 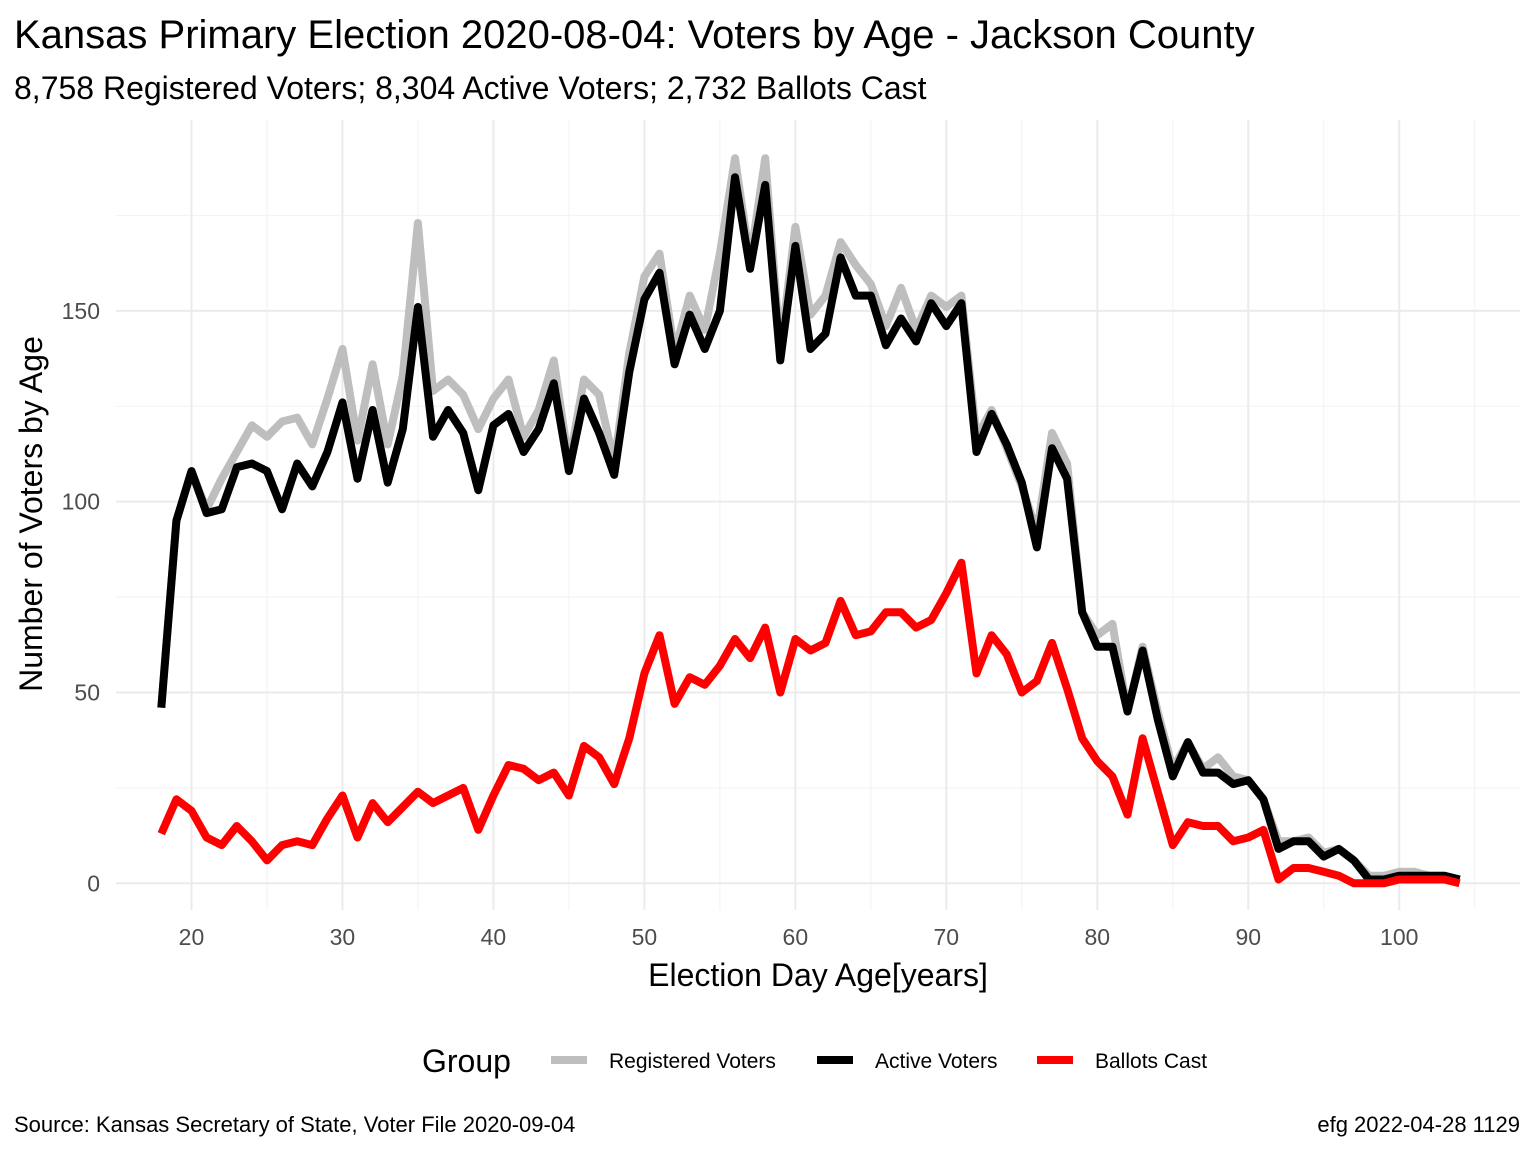 What do you see at coordinates (1248, 937) in the screenshot?
I see `x-tick-label: 90` at bounding box center [1248, 937].